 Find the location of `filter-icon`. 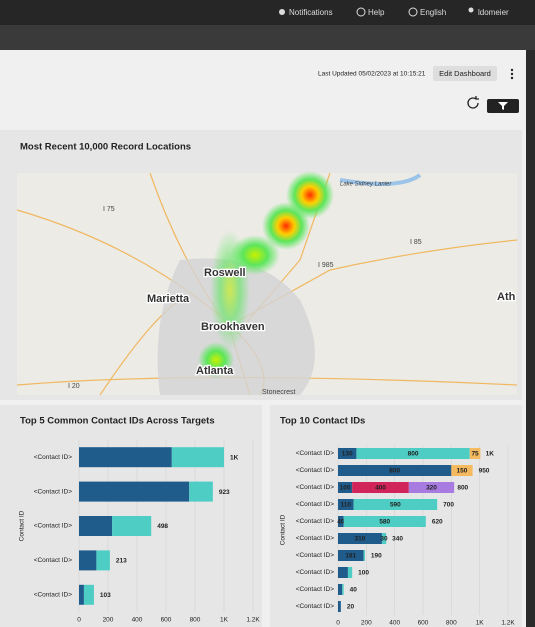

filter-icon is located at coordinates (503, 106).